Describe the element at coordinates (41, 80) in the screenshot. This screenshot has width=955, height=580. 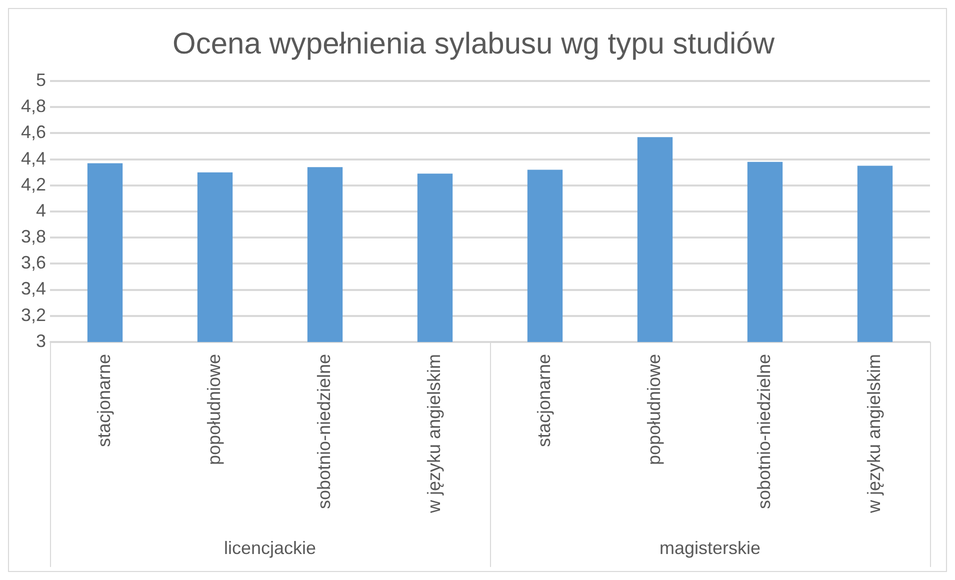
I see `y-tick-label: 5` at that location.